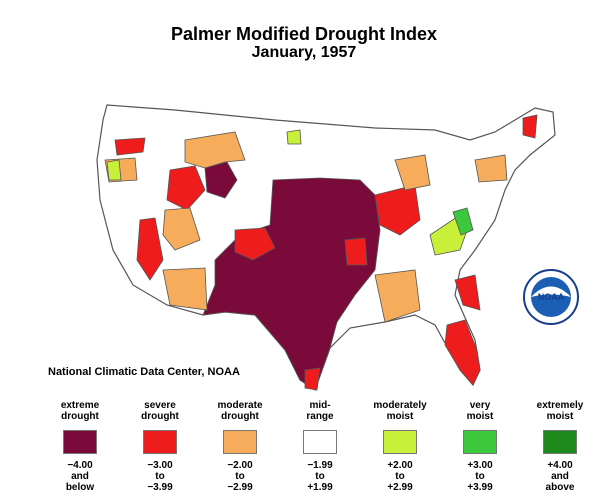 Image resolution: width=608 pixels, height=494 pixels. I want to click on region-severe-drought-florida, so click(462, 352).